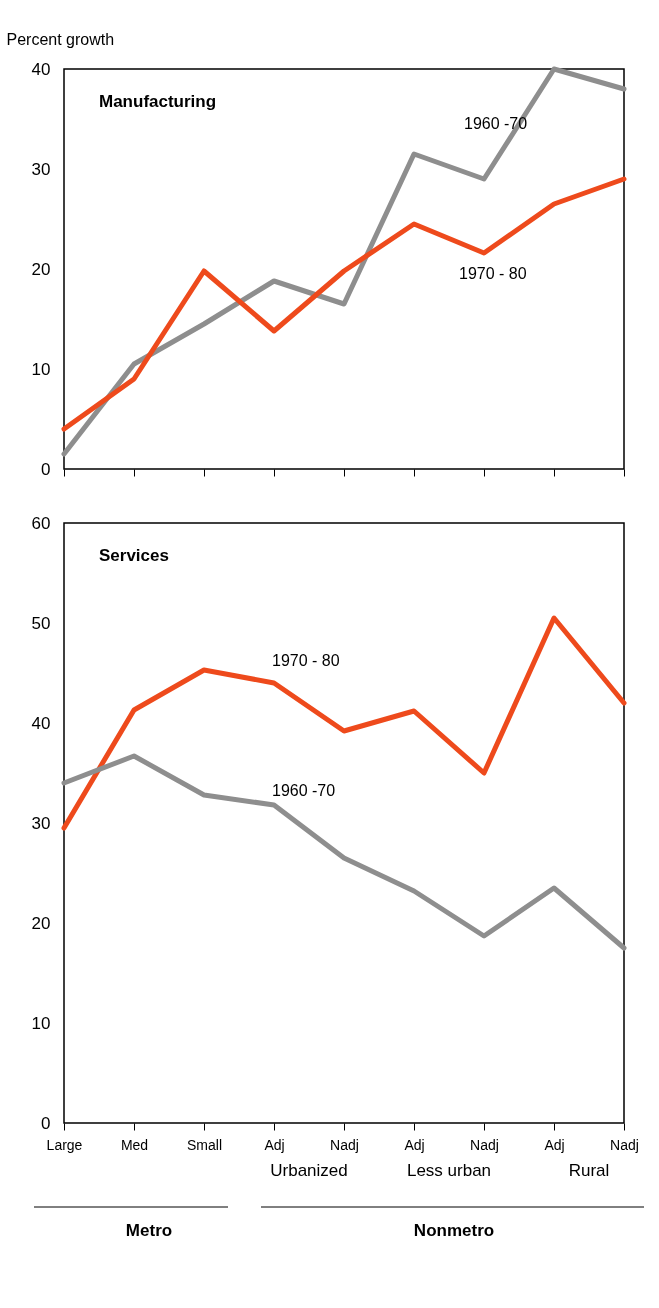 The image size is (659, 1308). What do you see at coordinates (60, 39) in the screenshot?
I see `y-axis-title: Percent growth` at bounding box center [60, 39].